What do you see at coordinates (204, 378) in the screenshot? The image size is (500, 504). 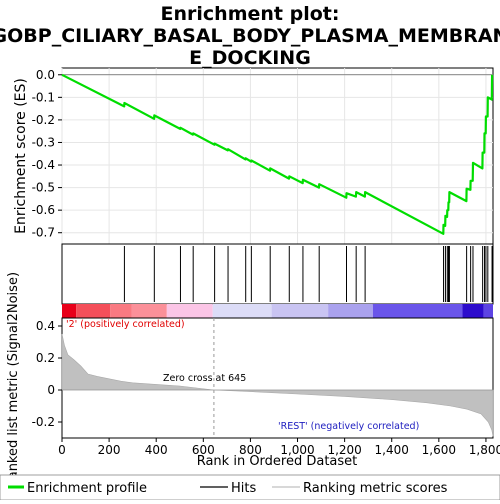 I see `zero-cross-label: Zero cross at 645` at bounding box center [204, 378].